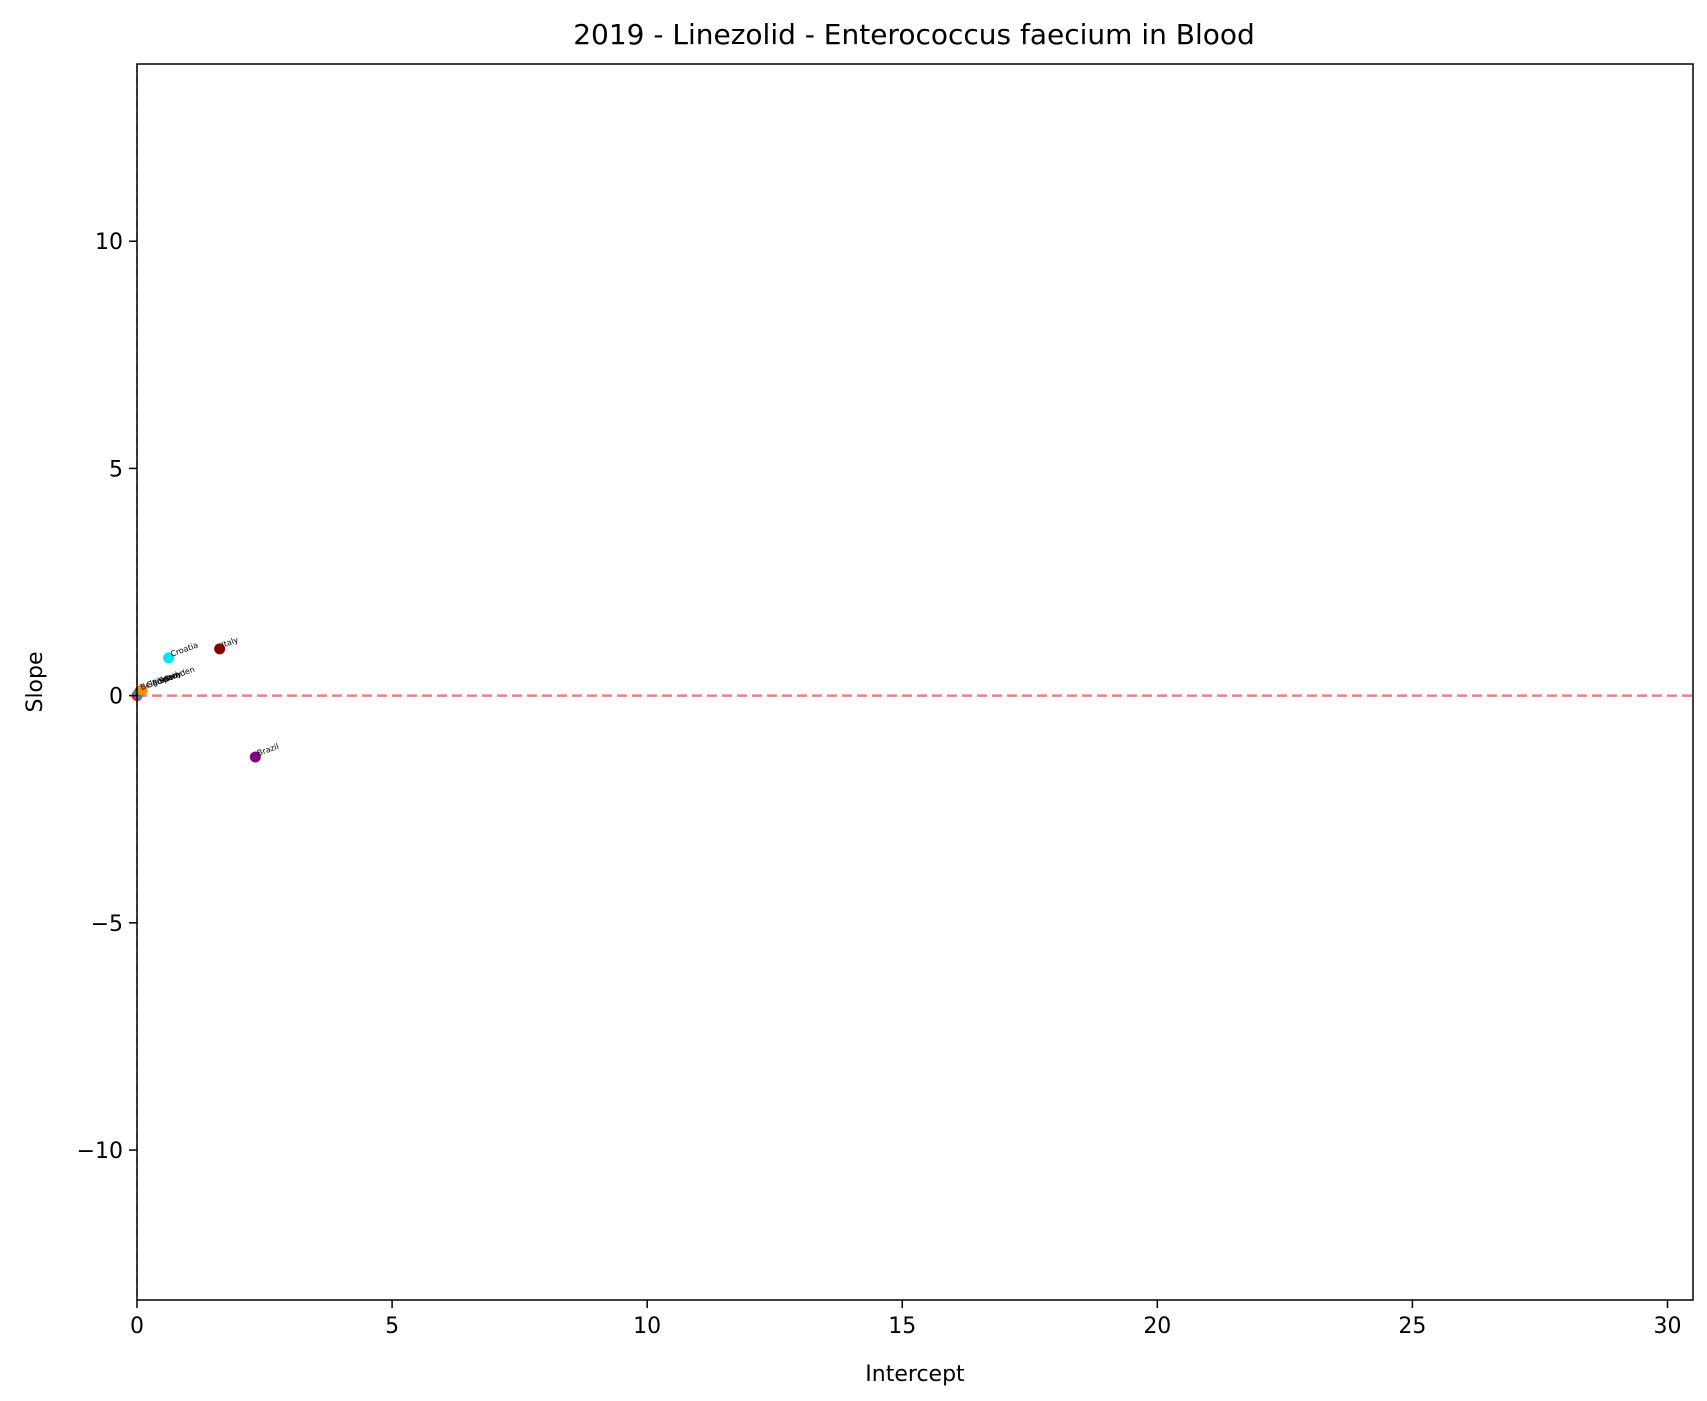  I want to click on x-axis-ticks: 0 5 10 15 20 25 30, so click(905, 1319).